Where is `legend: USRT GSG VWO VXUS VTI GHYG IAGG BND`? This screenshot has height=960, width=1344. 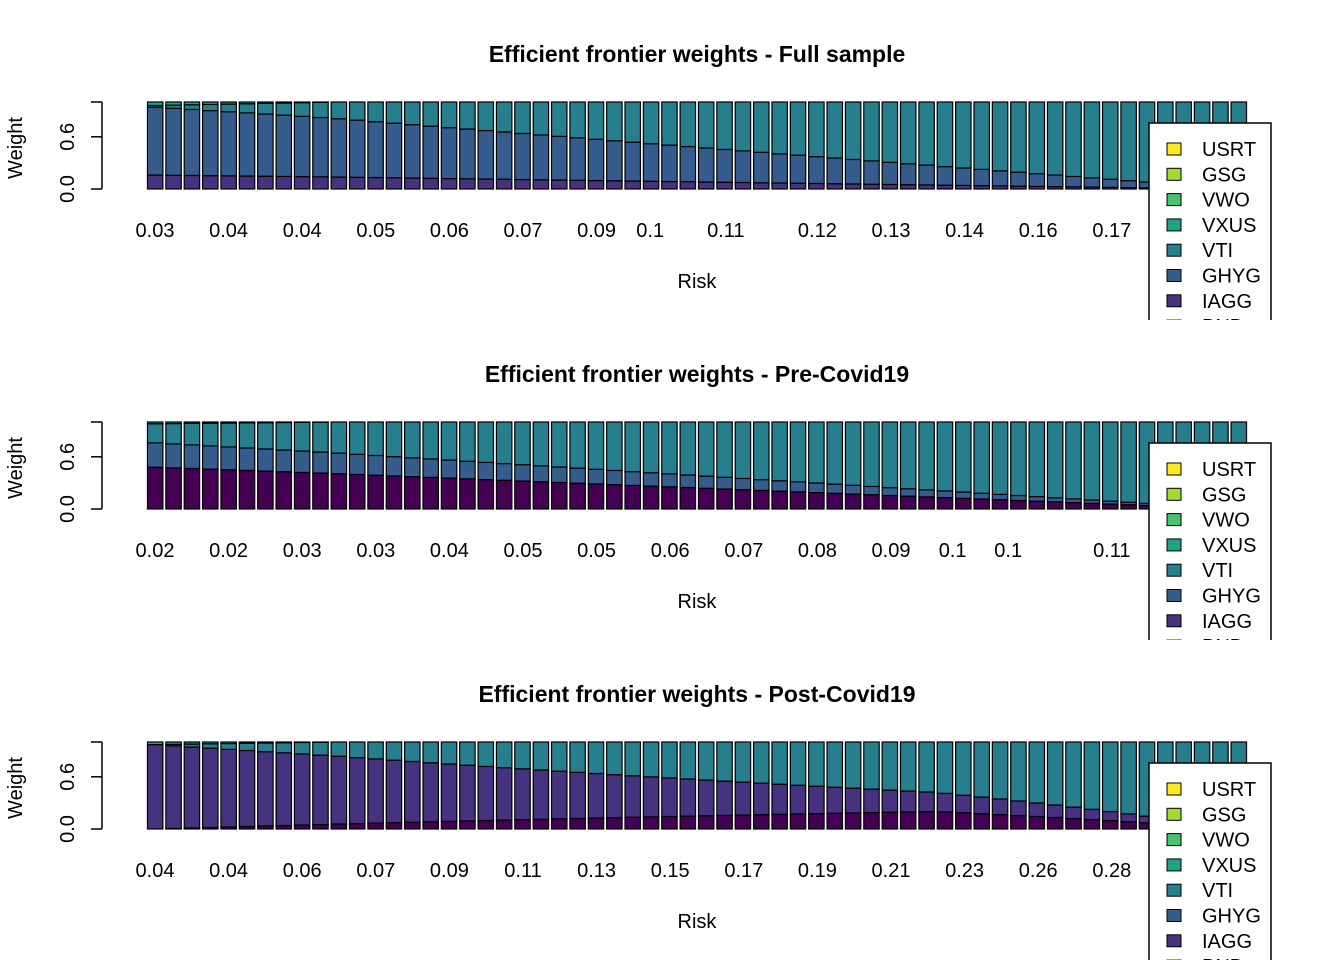
legend: USRT GSG VWO VXUS VTI GHYG IAGG BND is located at coordinates (1210, 221).